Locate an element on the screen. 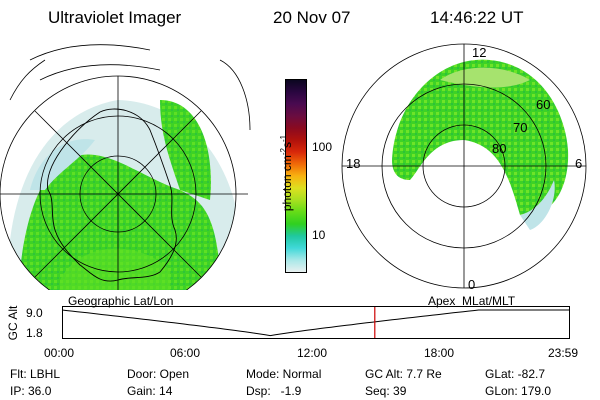  timeline-xtick-0600: 06:00 is located at coordinates (185, 353).